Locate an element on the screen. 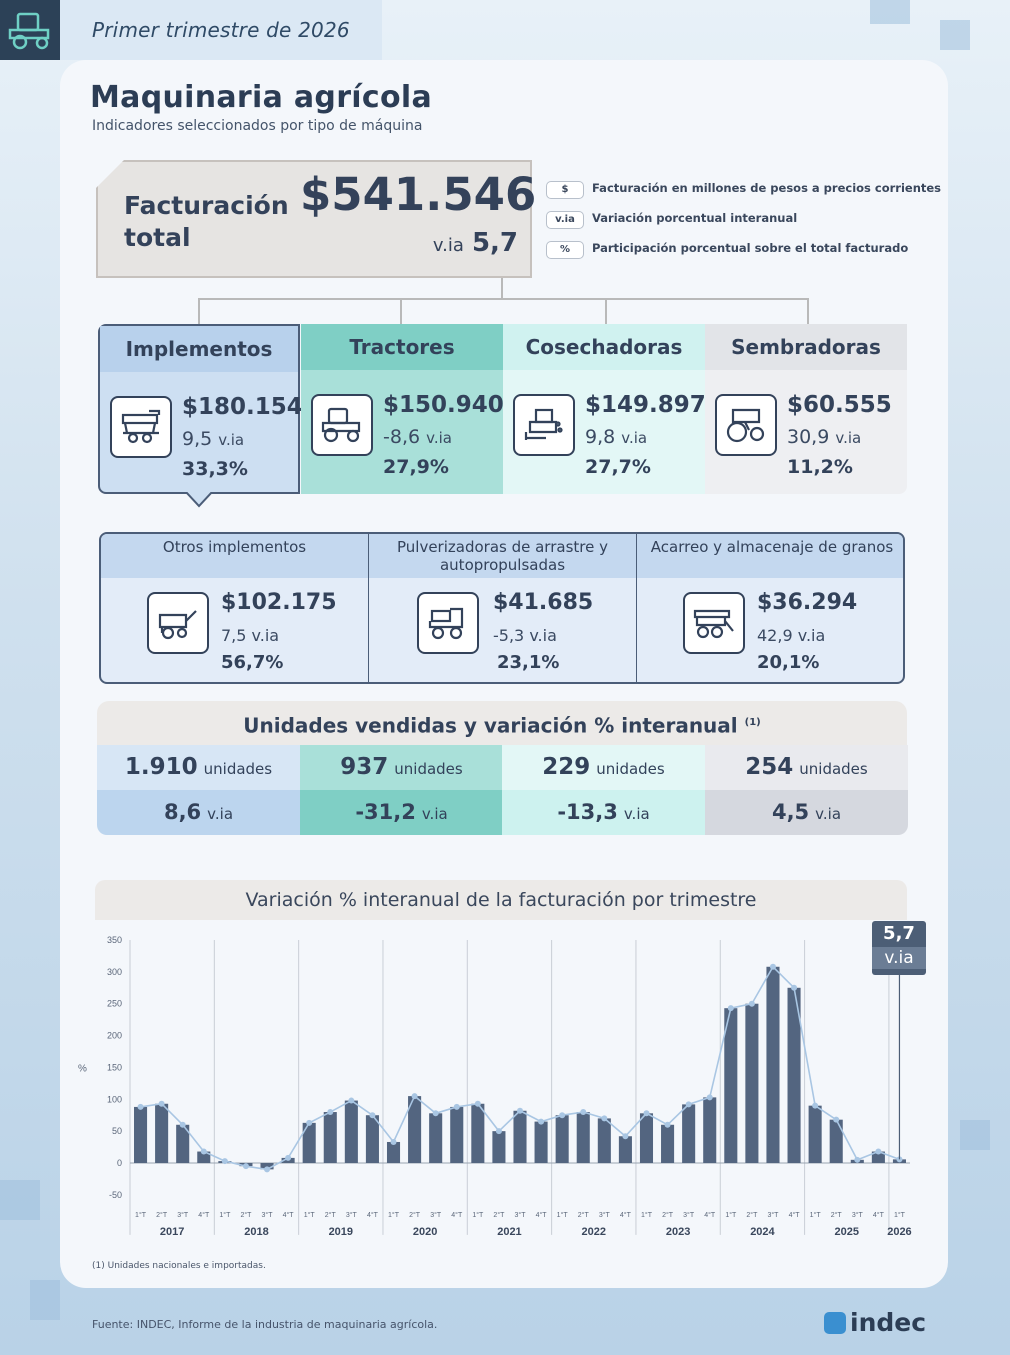 The height and width of the screenshot is (1355, 1010). category-cosechadoras: Cosechadoras $149.897 9,8 v.ia 27,7% is located at coordinates (604, 409).